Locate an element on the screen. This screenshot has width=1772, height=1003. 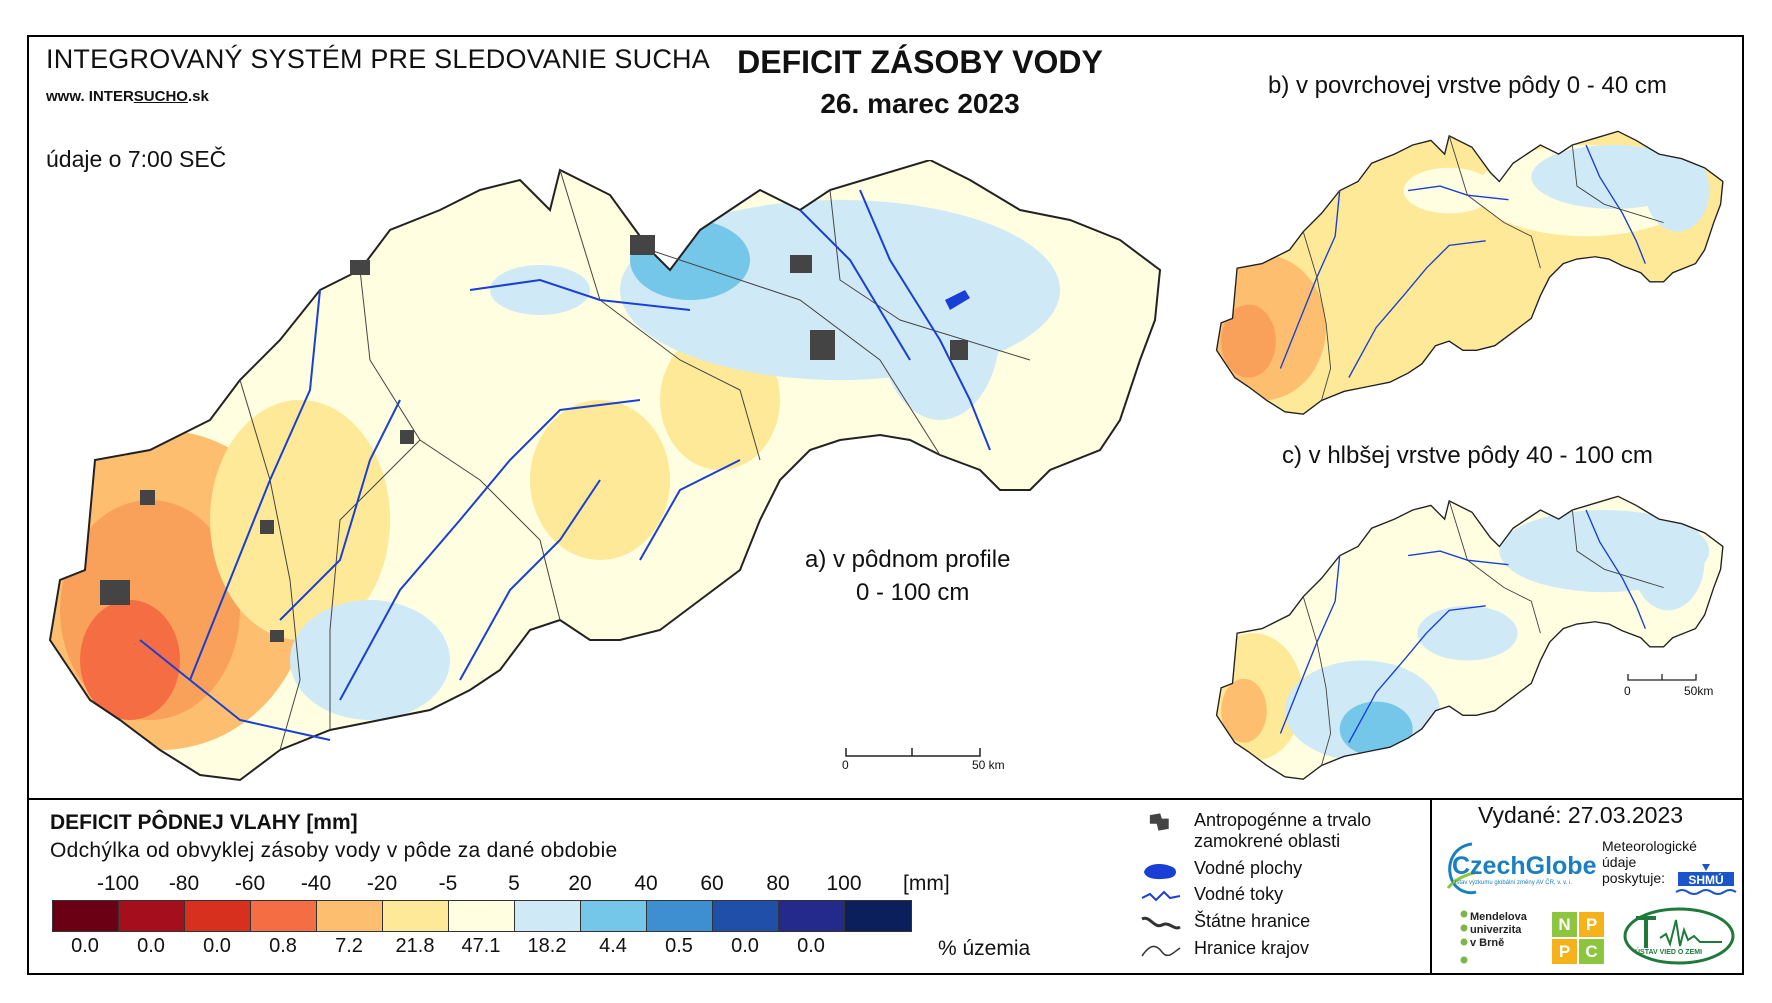
legend-percentage: 0.8 is located at coordinates (283, 946).